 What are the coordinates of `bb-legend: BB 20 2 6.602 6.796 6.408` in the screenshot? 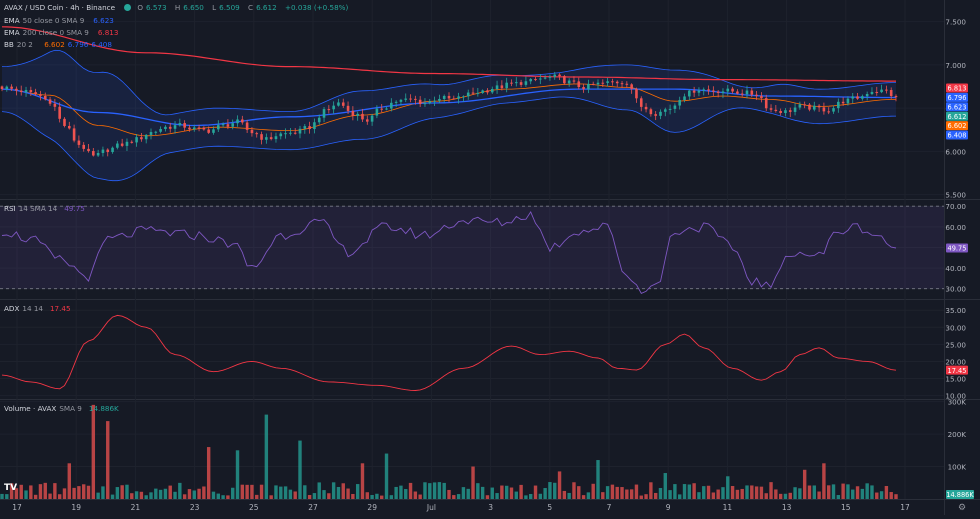 It's located at (58, 44).